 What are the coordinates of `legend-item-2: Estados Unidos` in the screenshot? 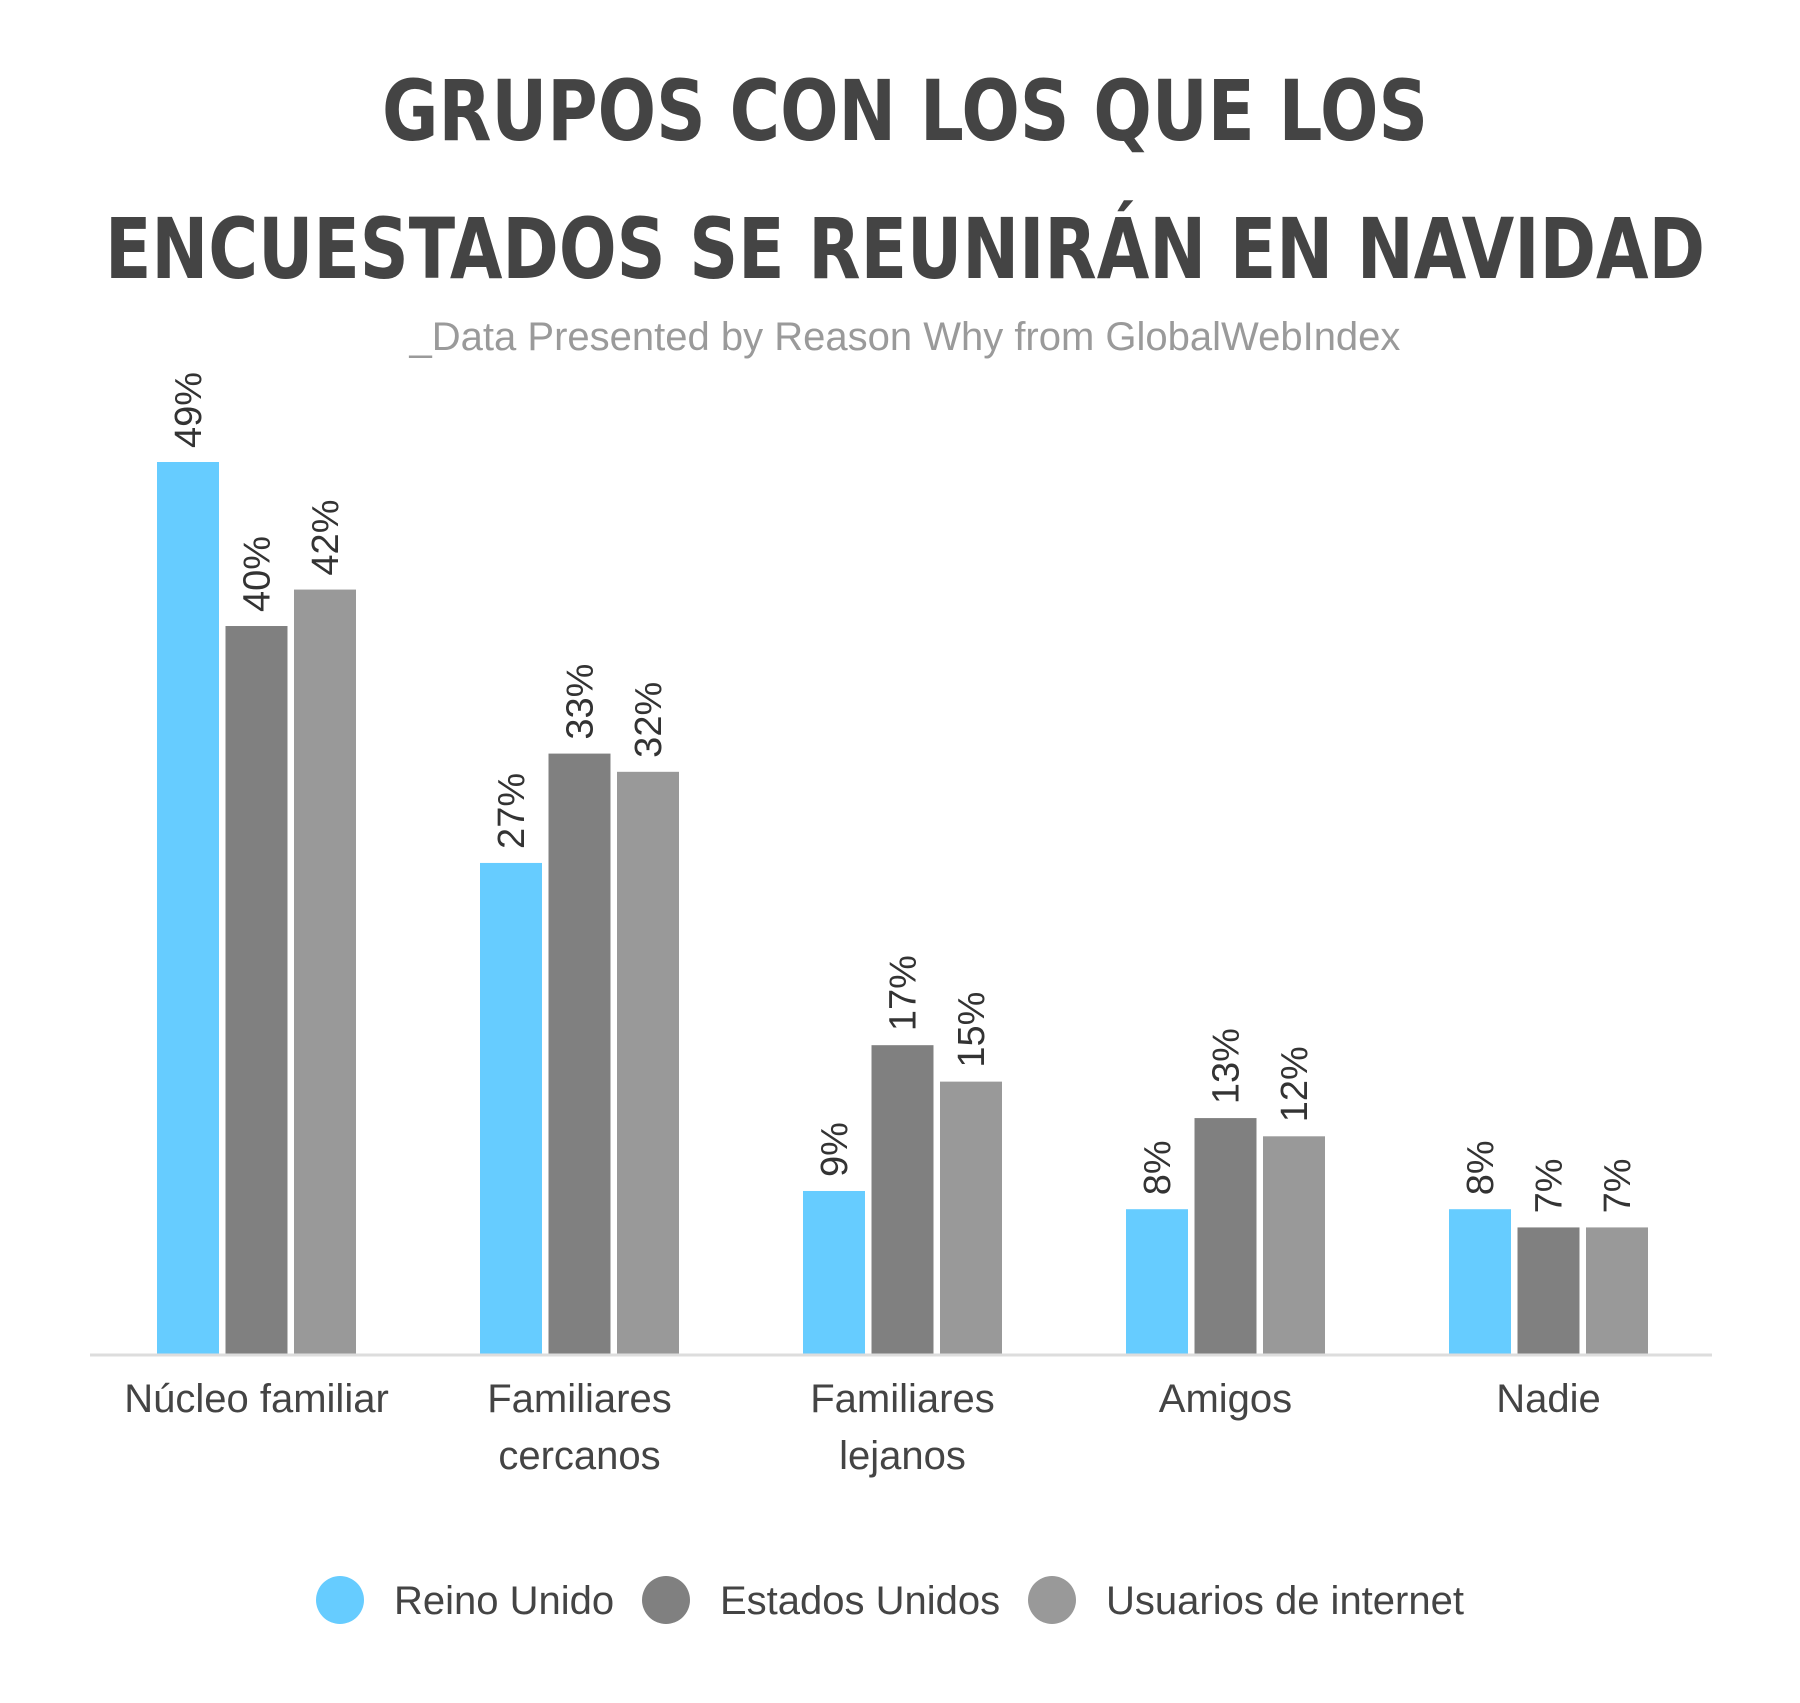 It's located at (821, 1600).